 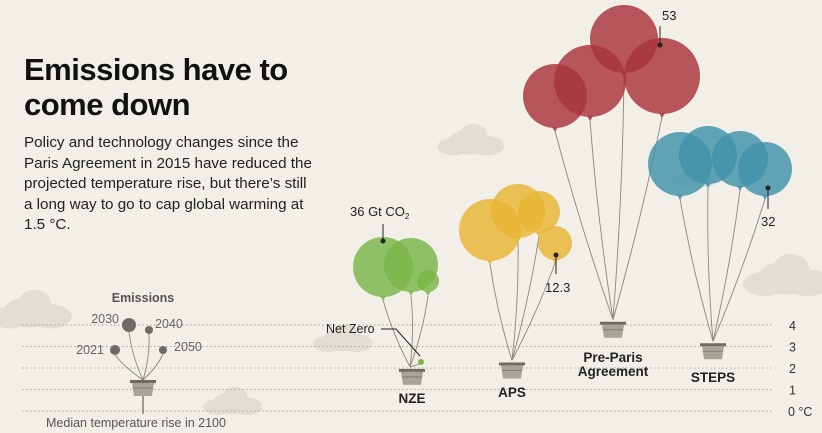 What do you see at coordinates (136, 423) in the screenshot?
I see `axis-label: Median temperature rise in 2100` at bounding box center [136, 423].